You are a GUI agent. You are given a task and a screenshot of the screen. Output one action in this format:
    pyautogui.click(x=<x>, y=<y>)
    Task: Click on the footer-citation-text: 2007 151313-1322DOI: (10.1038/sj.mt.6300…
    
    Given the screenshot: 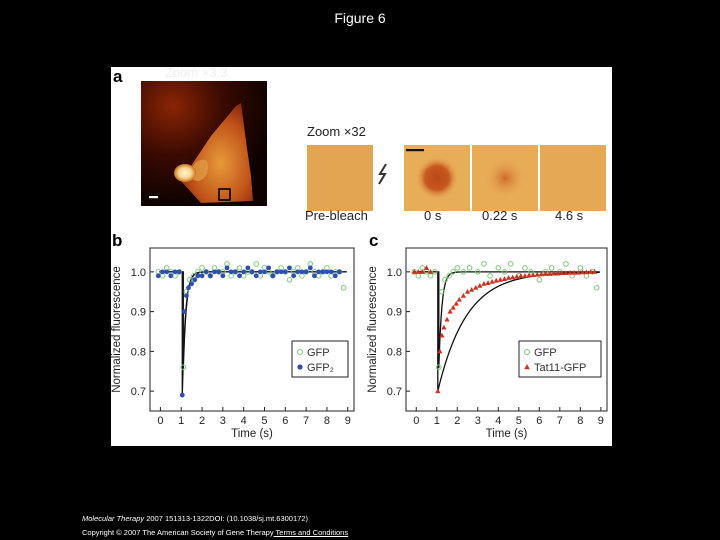 What is the action you would take?
    pyautogui.click(x=226, y=518)
    